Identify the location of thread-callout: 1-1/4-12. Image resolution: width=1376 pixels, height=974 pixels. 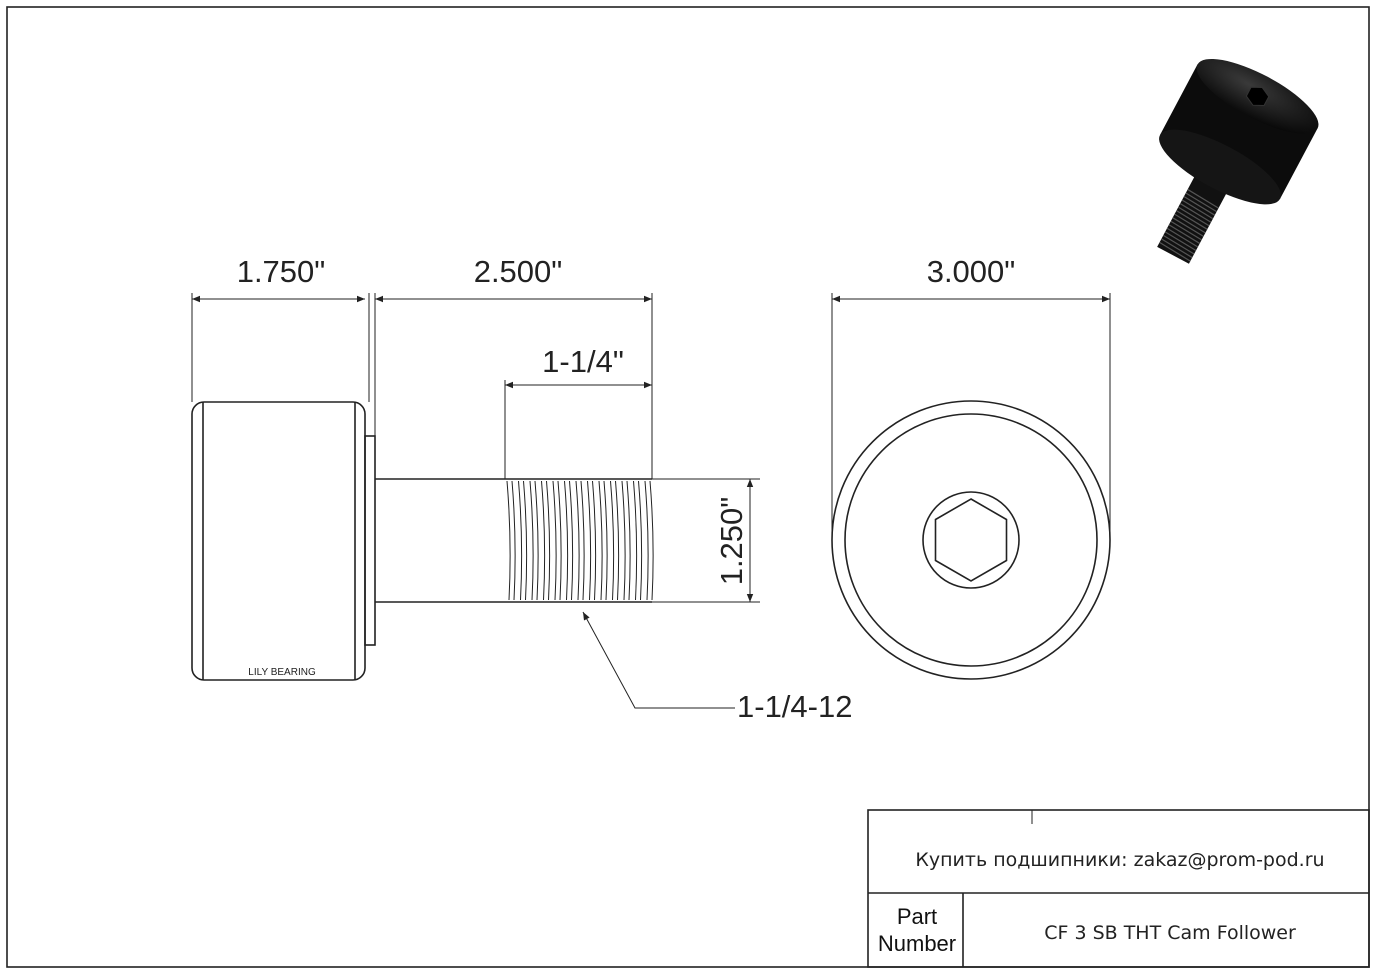
(717, 667).